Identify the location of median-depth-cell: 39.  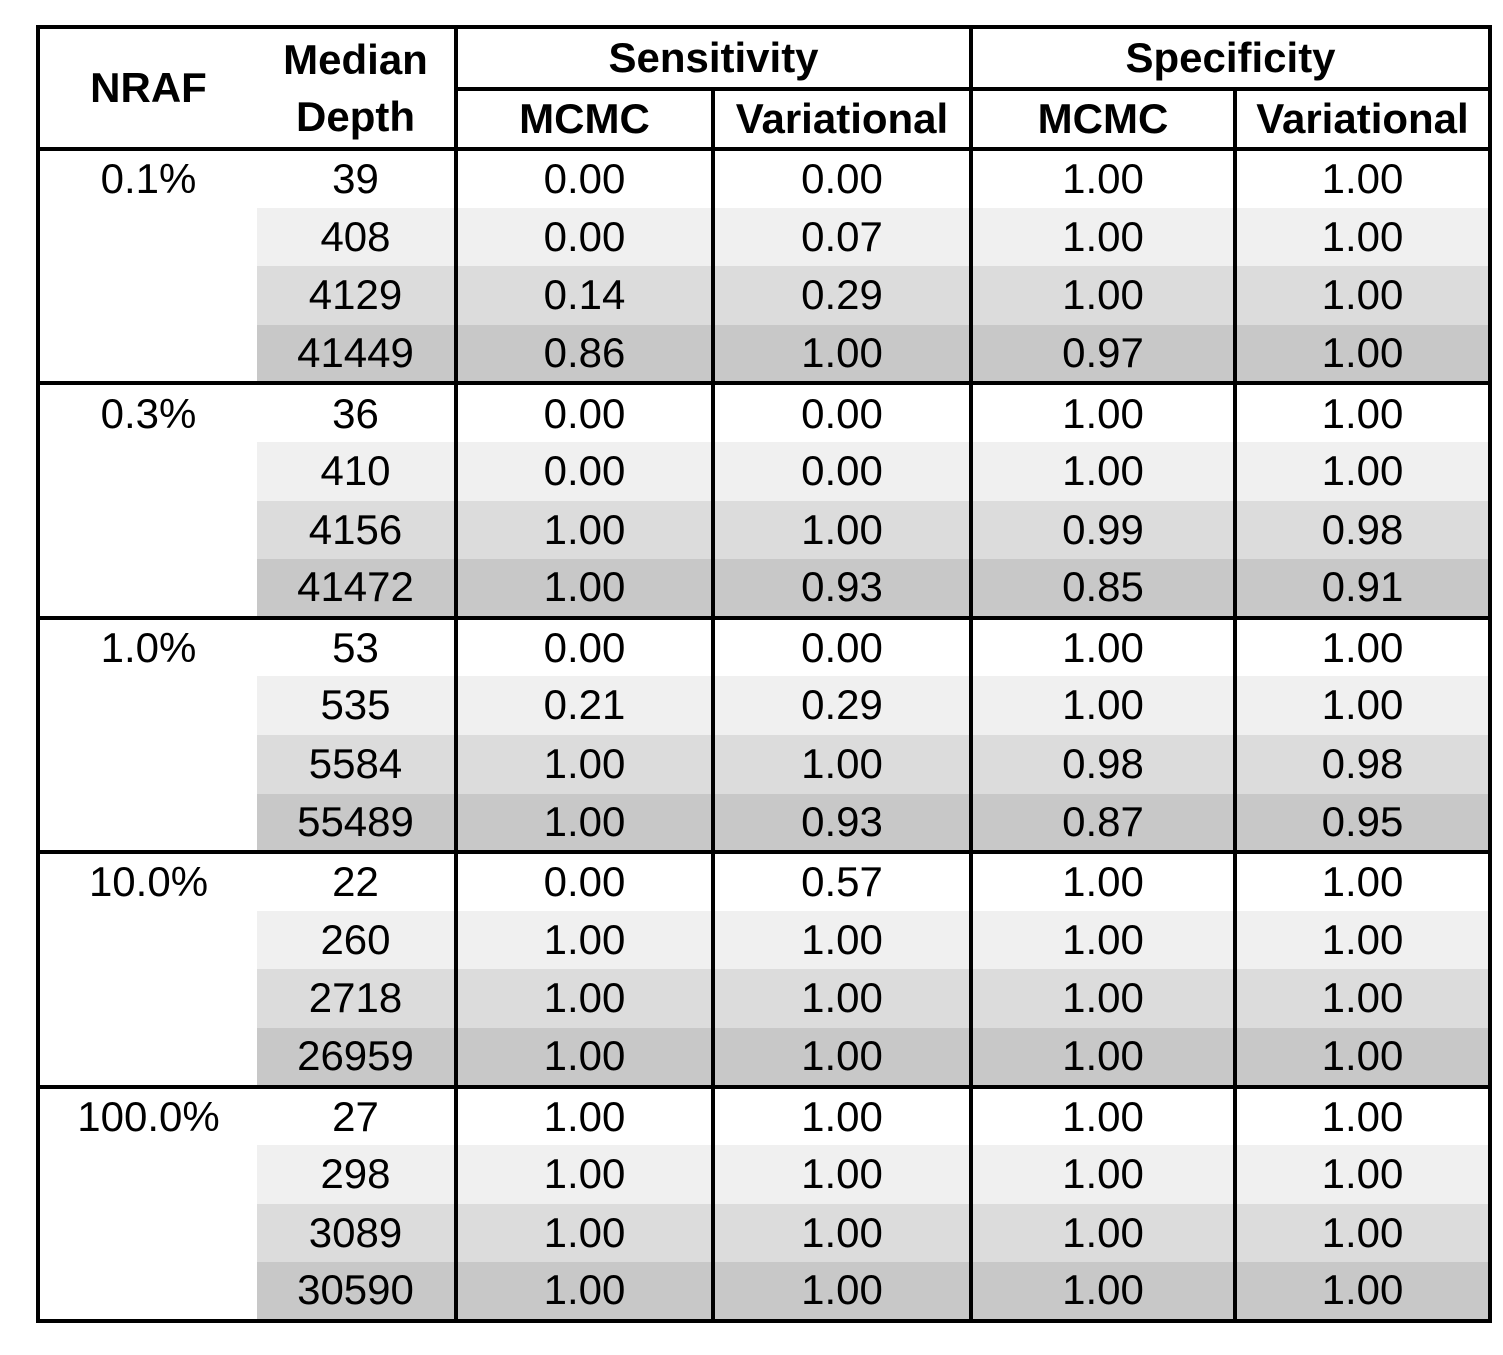
(356, 178).